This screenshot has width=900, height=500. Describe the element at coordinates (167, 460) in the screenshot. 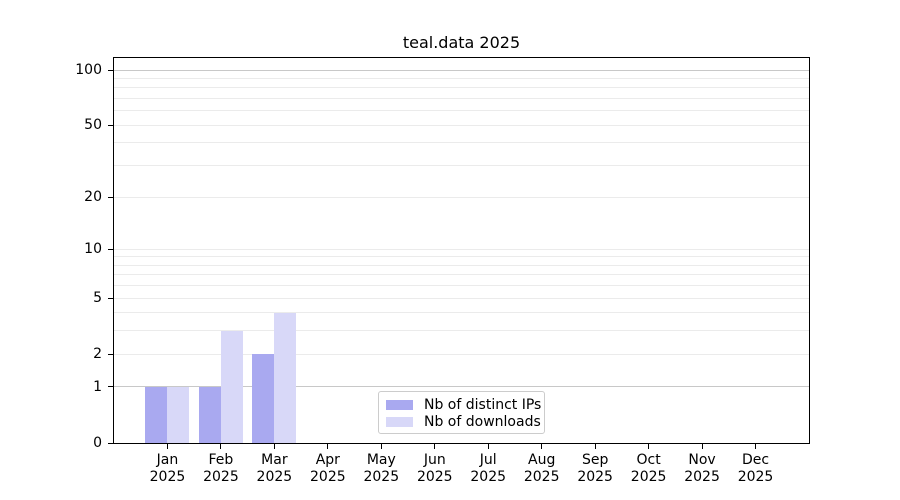

I see `x-tick-month: Jan` at that location.